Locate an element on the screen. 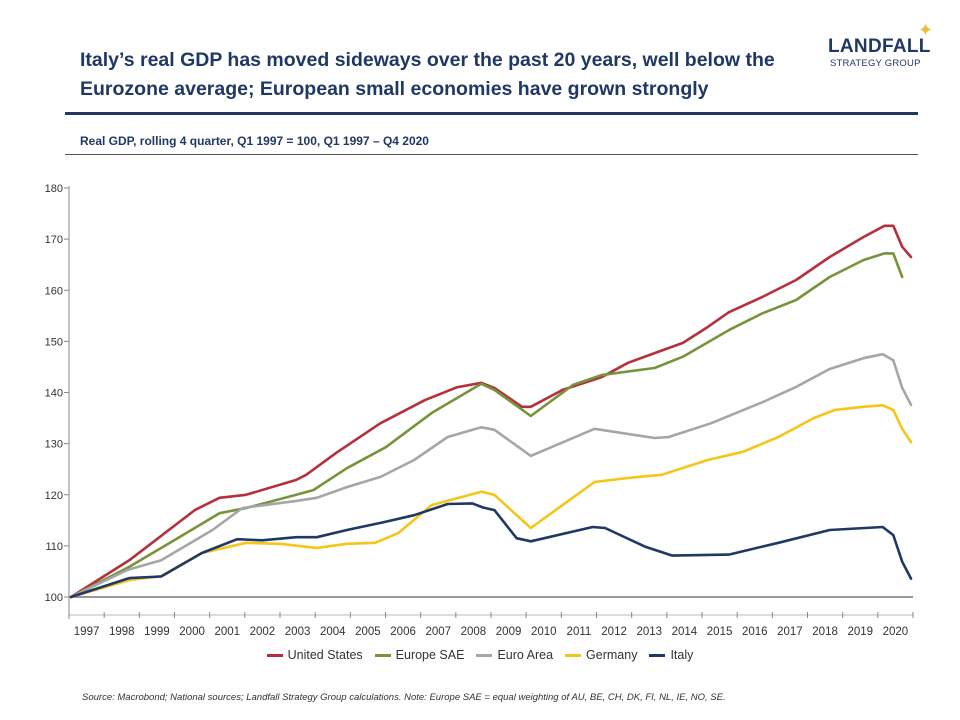 The width and height of the screenshot is (960, 720). x-tick-label: 2007 is located at coordinates (438, 632).